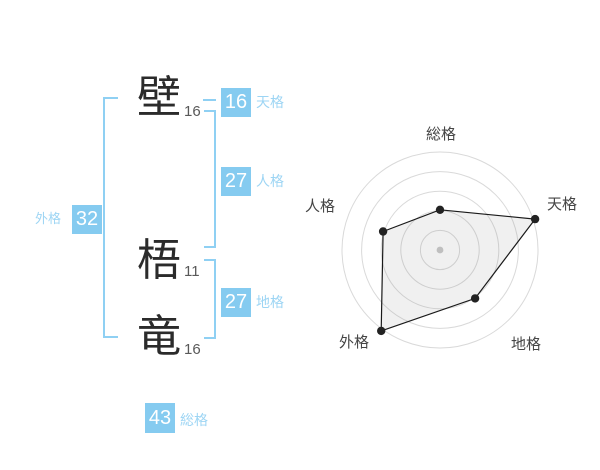 The height and width of the screenshot is (470, 600). Describe the element at coordinates (236, 181) in the screenshot. I see `jinkaku-badge: 27` at that location.